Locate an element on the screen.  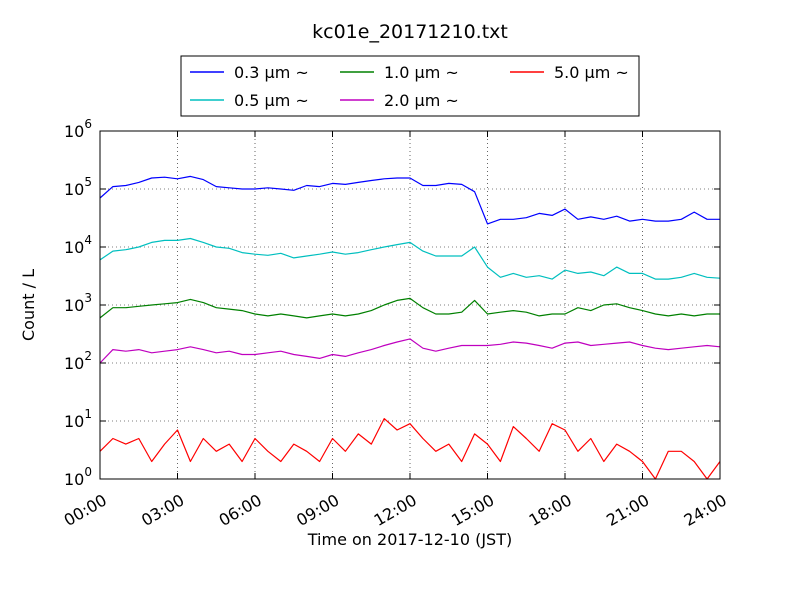
x-tick-label: 12:00 is located at coordinates (395, 510).